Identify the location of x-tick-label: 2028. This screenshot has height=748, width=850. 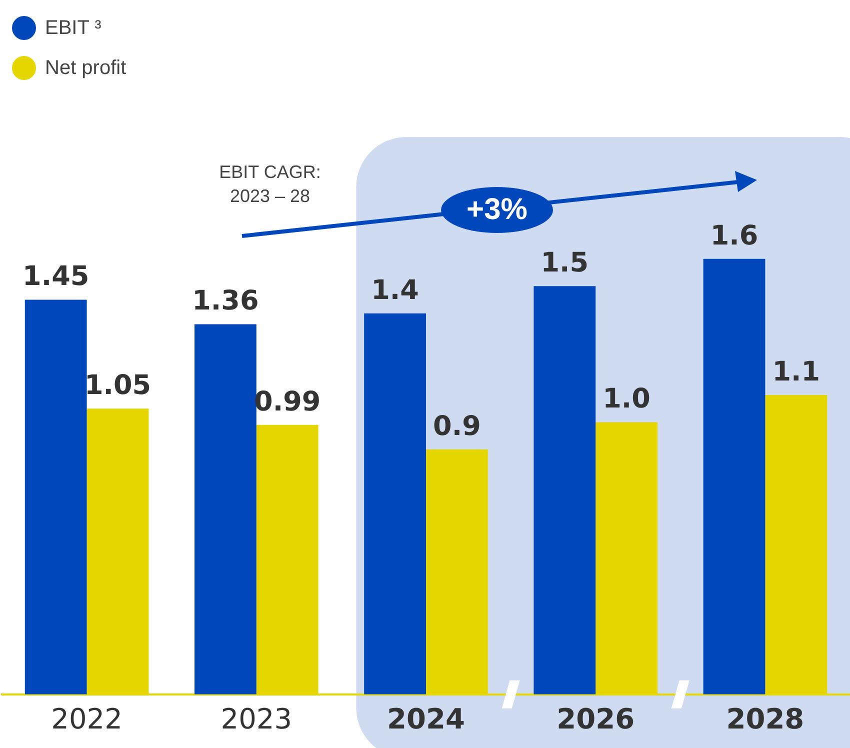
(765, 719).